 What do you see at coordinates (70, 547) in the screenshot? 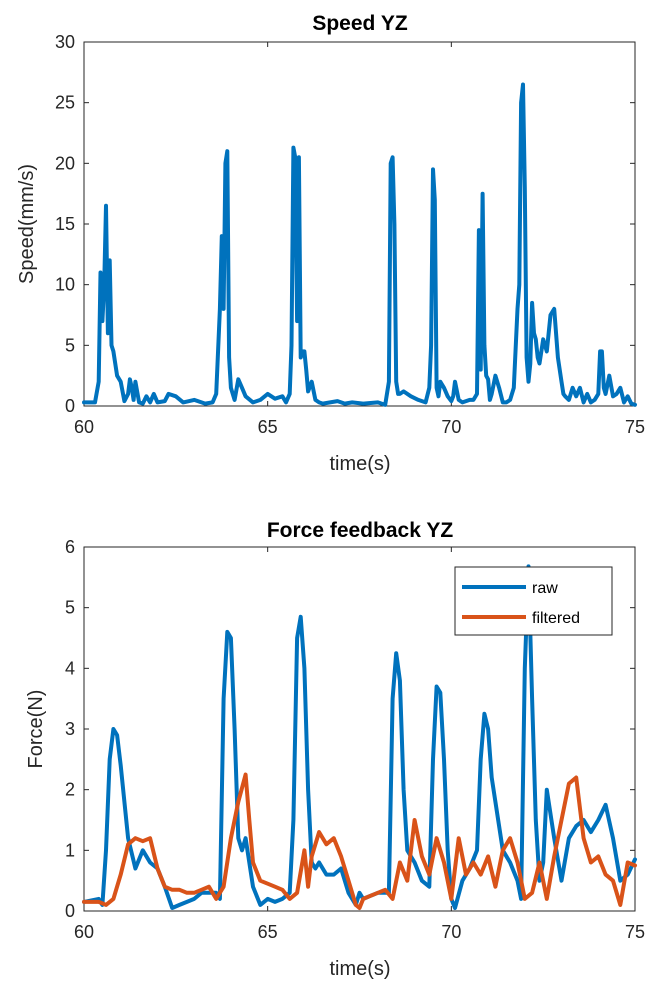
I see `y-tick-label: 6` at bounding box center [70, 547].